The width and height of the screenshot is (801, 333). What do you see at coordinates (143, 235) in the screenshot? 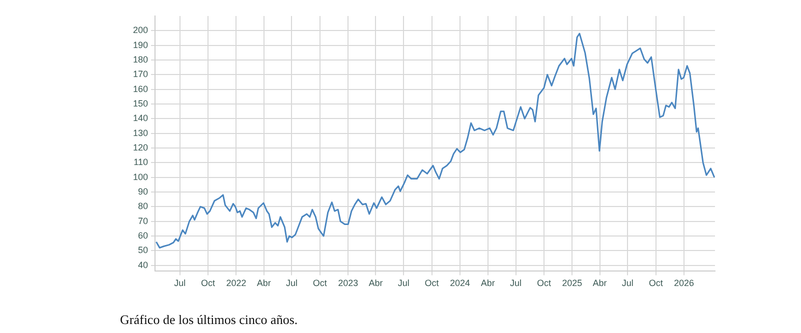
I see `y-tick-label: 60` at bounding box center [143, 235].